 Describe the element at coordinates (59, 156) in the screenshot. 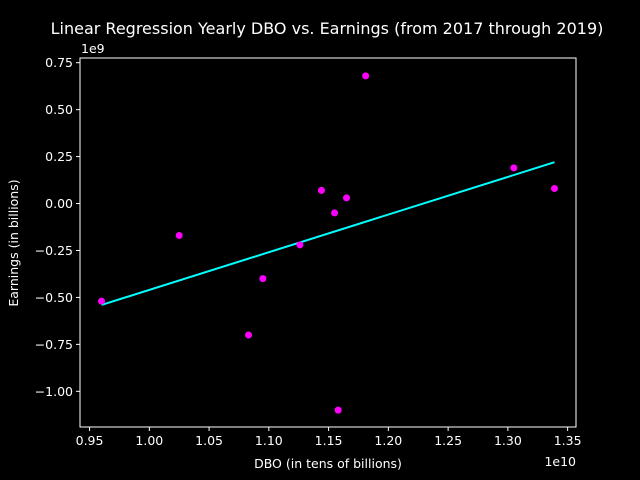

I see `y-tick-label-6: 0.25` at that location.